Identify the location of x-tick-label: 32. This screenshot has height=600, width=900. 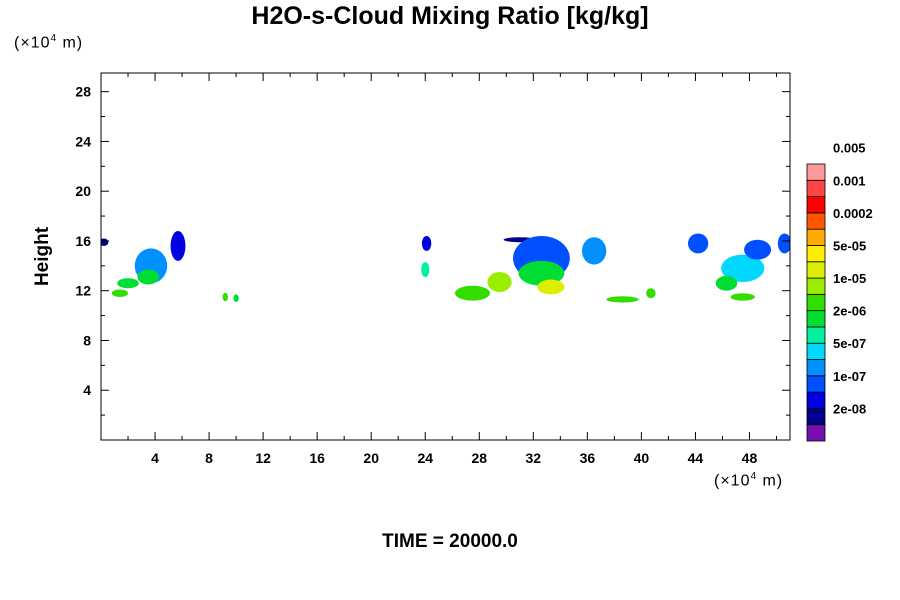
(534, 458).